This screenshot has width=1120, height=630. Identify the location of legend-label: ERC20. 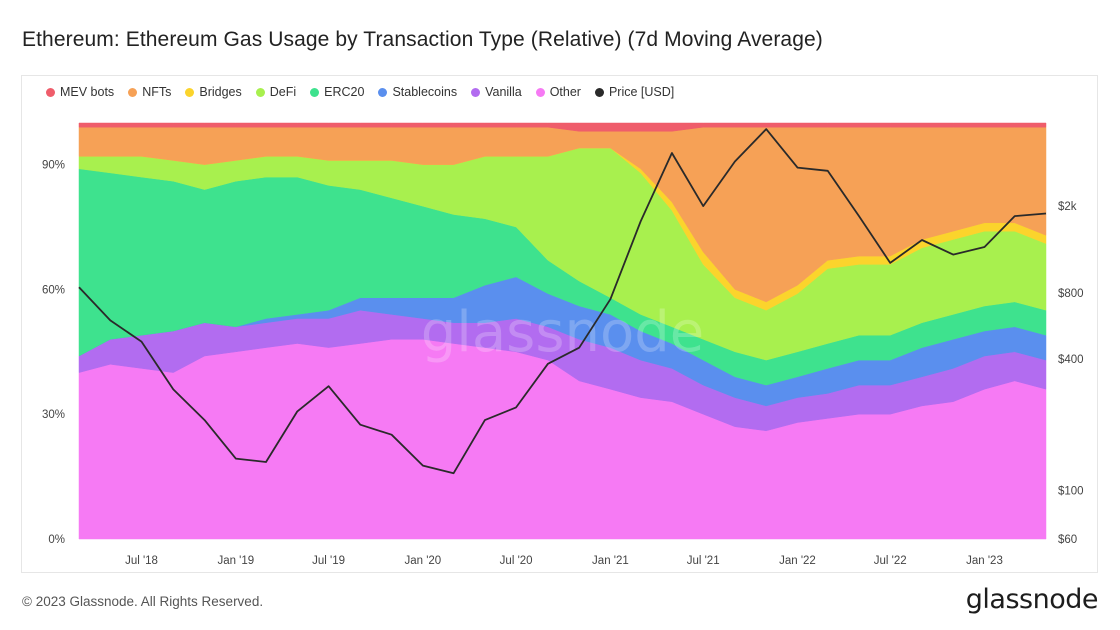
(344, 92).